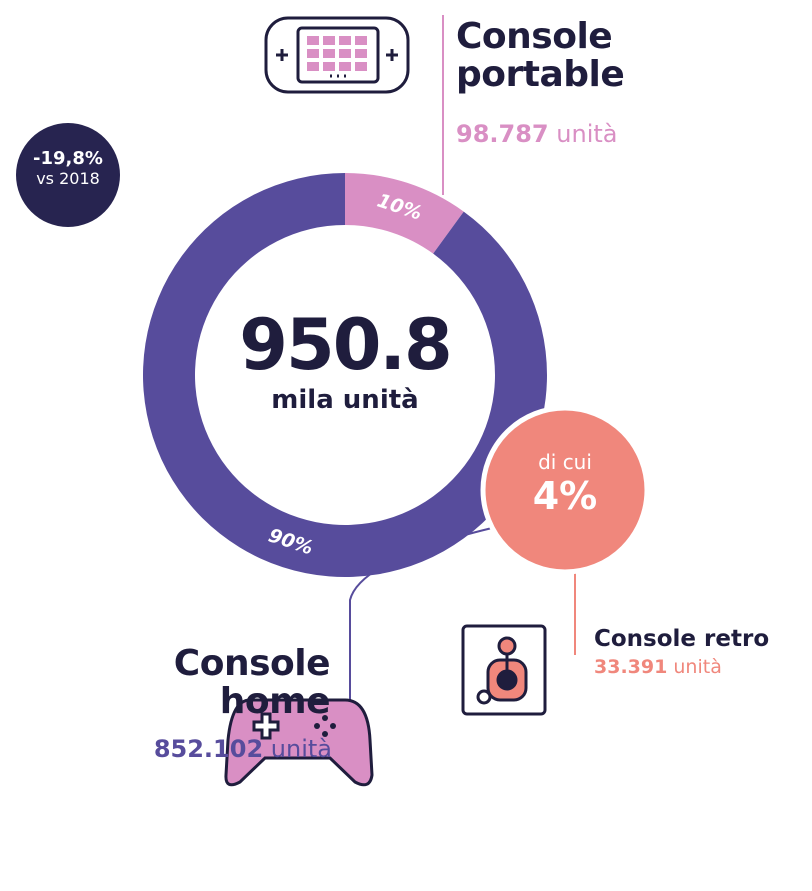  I want to click on home-amount: 852.102 unità, so click(243, 749).